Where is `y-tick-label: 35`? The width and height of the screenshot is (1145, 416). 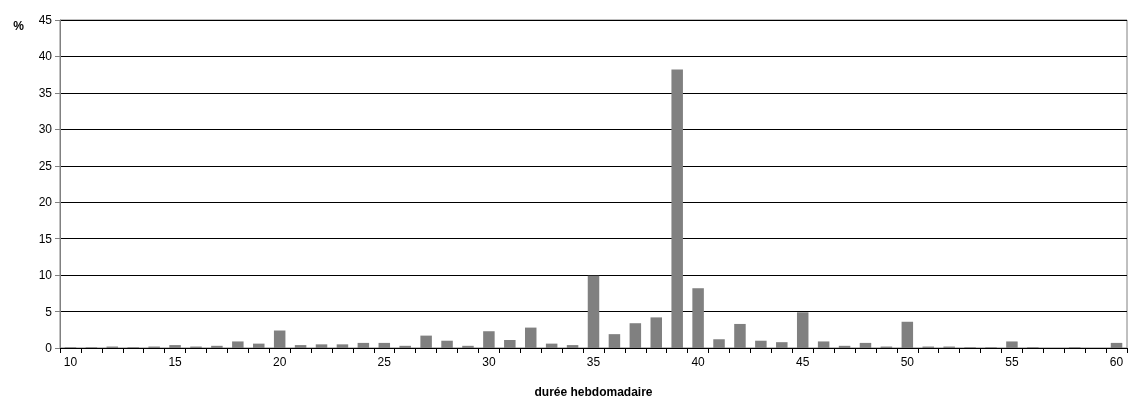
y-tick-label: 35 is located at coordinates (45, 92).